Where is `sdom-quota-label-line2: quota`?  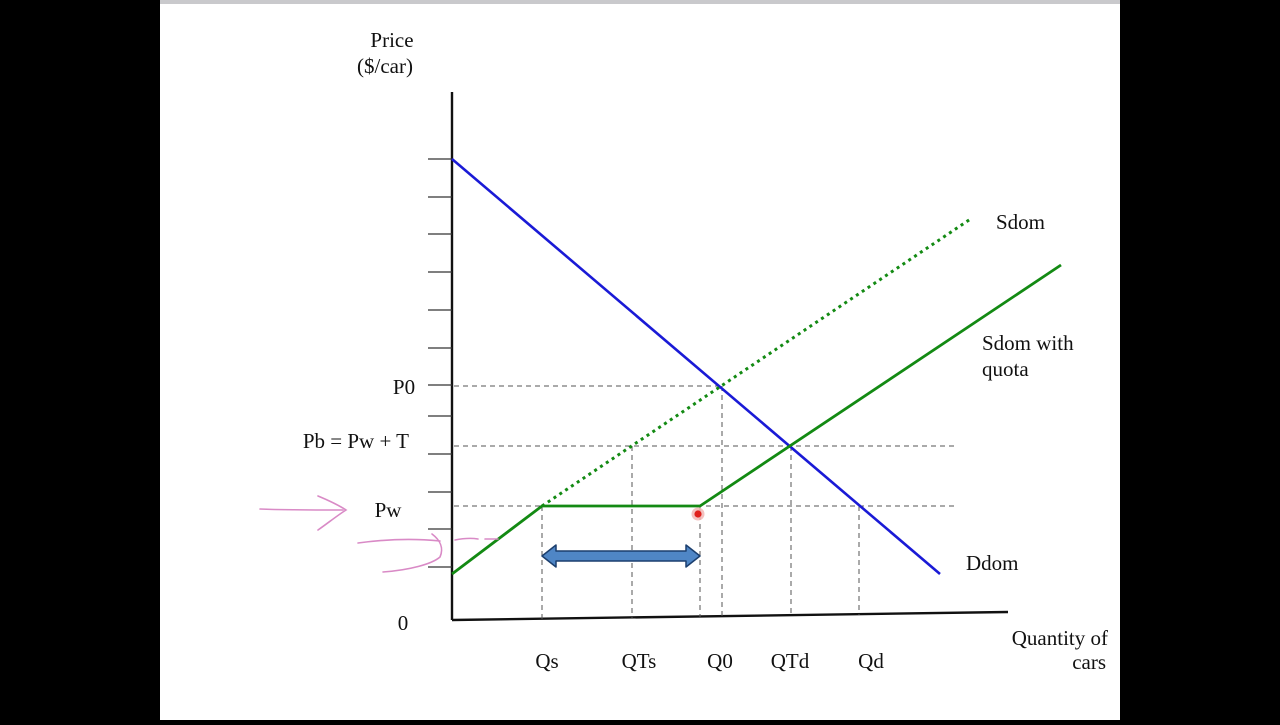 sdom-quota-label-line2: quota is located at coordinates (1005, 369).